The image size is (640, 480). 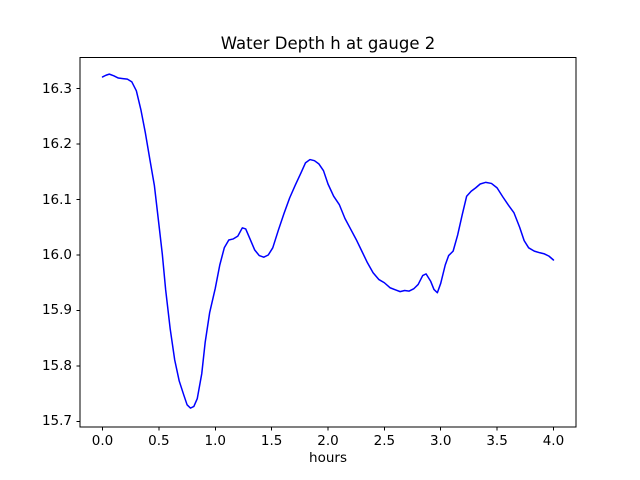 I want to click on y-tick-label: 16.0, so click(x=56, y=255).